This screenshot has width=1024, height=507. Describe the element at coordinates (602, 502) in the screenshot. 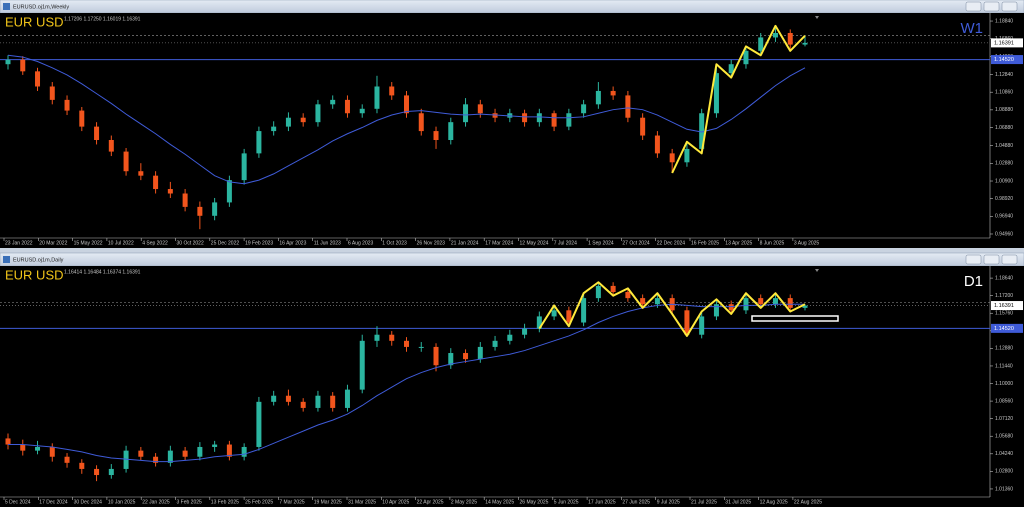

I see `x-tick-label: 17 Jun 2025` at that location.